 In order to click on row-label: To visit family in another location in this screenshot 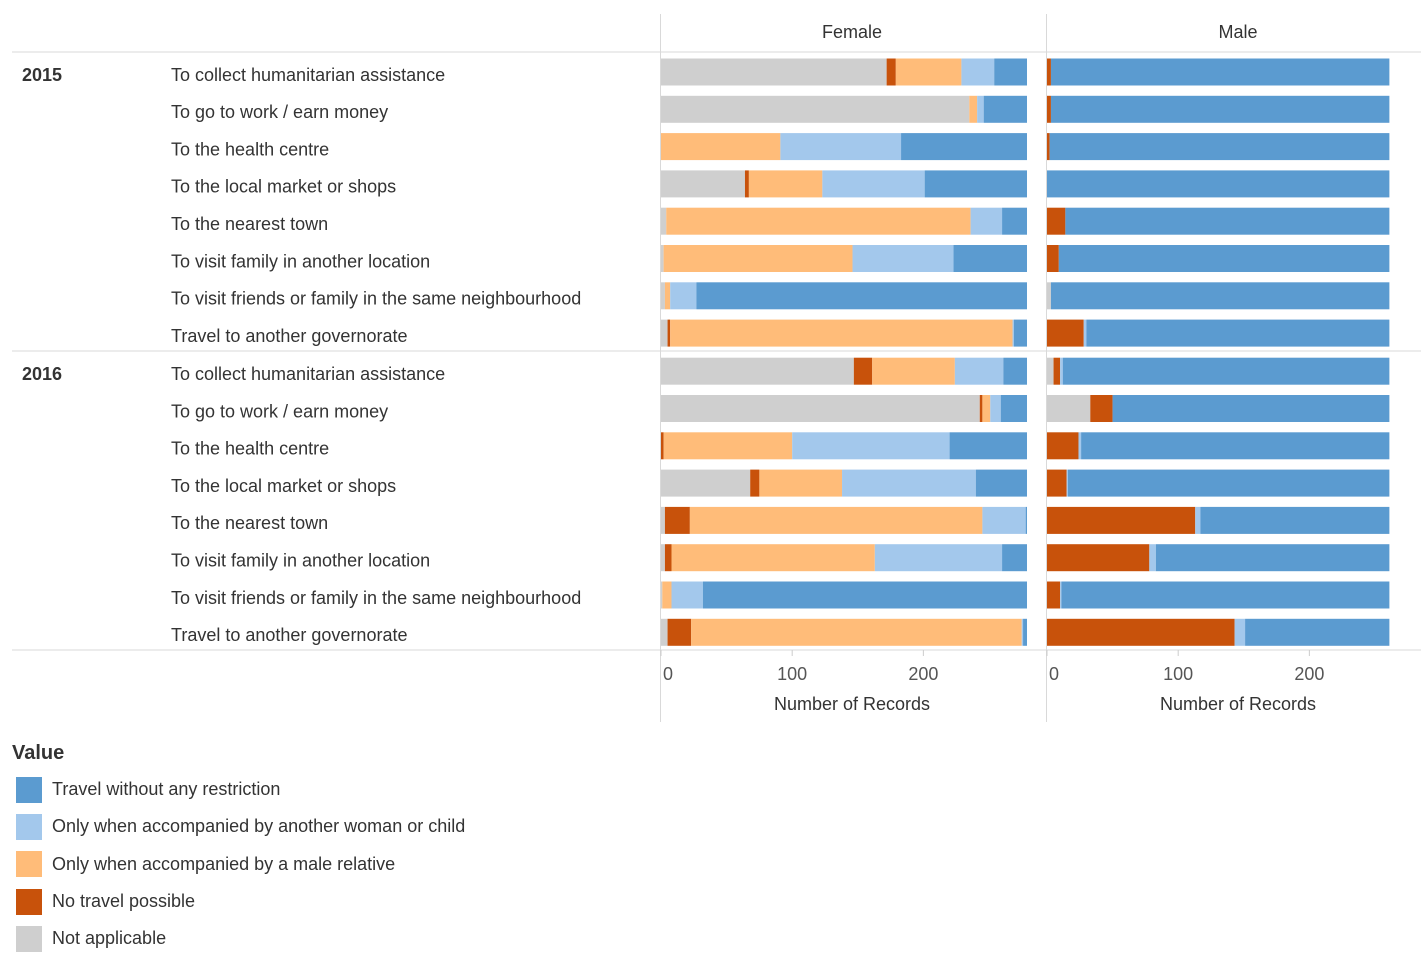, I will do `click(300, 560)`.